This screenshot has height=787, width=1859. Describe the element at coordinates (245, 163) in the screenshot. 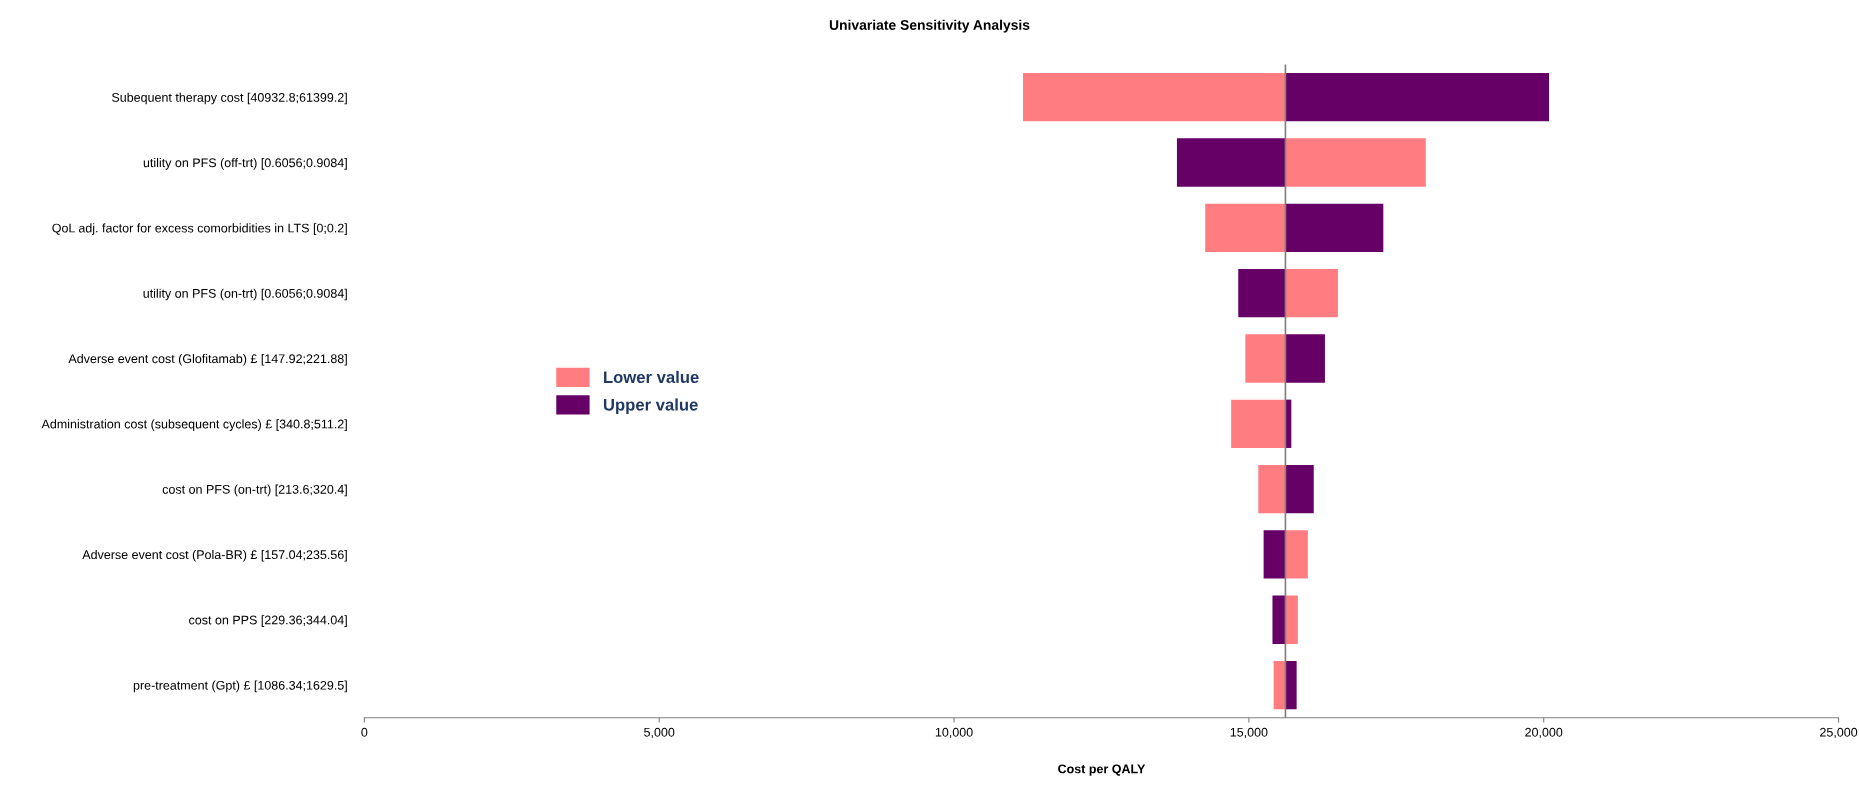

I see `y-tick-label: utility on PFS (off-trt) [0.6056;0.9084]` at that location.